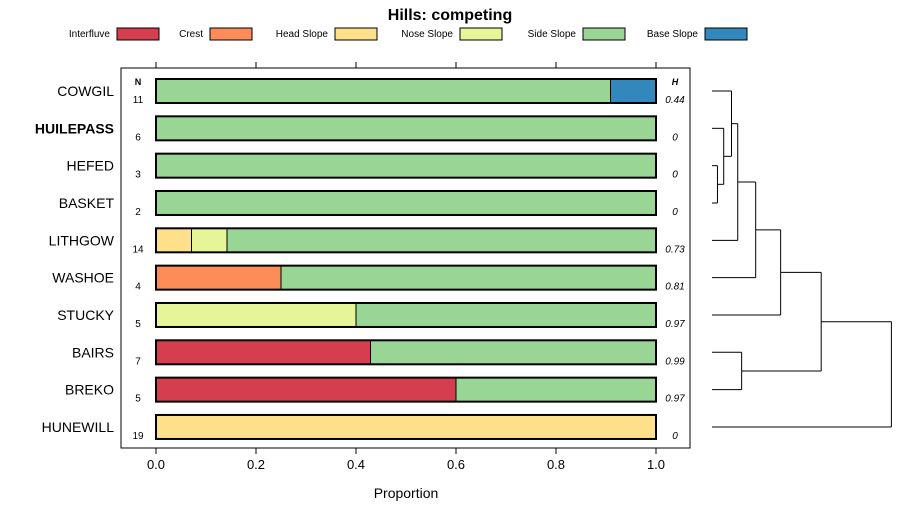 The image size is (900, 520). What do you see at coordinates (85, 315) in the screenshot?
I see `row-label: STUCKY` at bounding box center [85, 315].